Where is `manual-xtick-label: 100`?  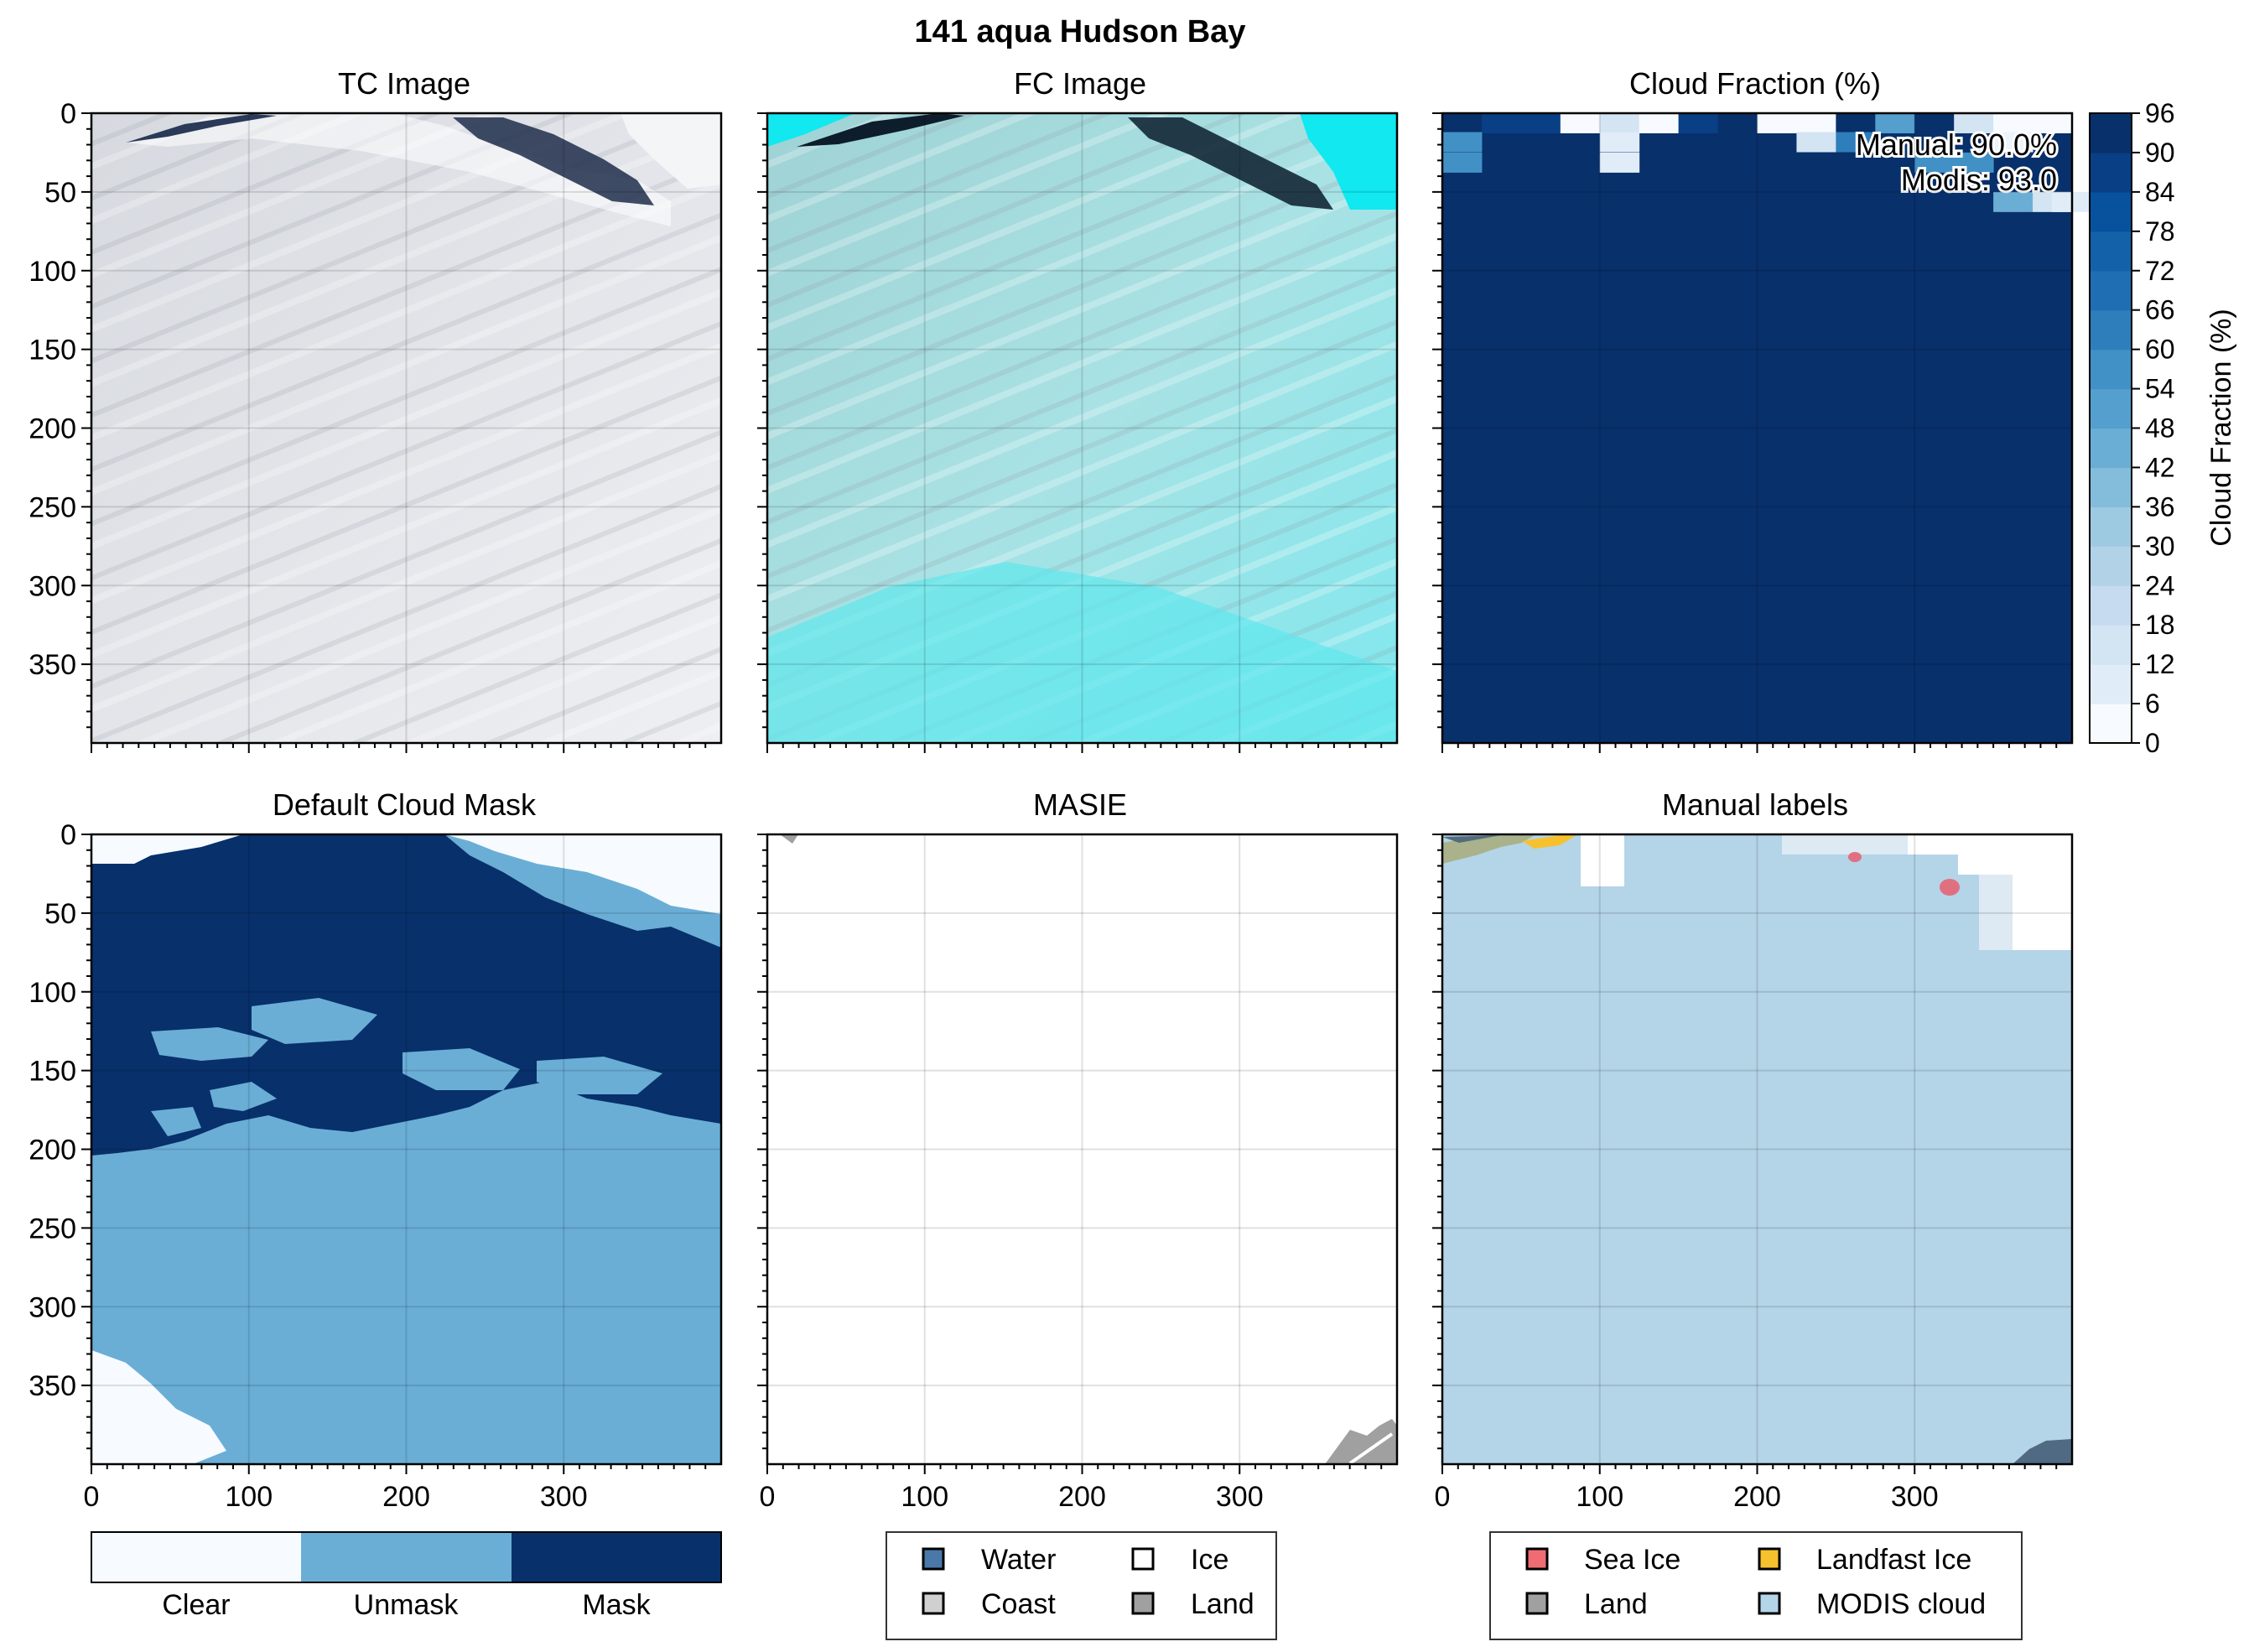 manual-xtick-label: 100 is located at coordinates (1599, 1497).